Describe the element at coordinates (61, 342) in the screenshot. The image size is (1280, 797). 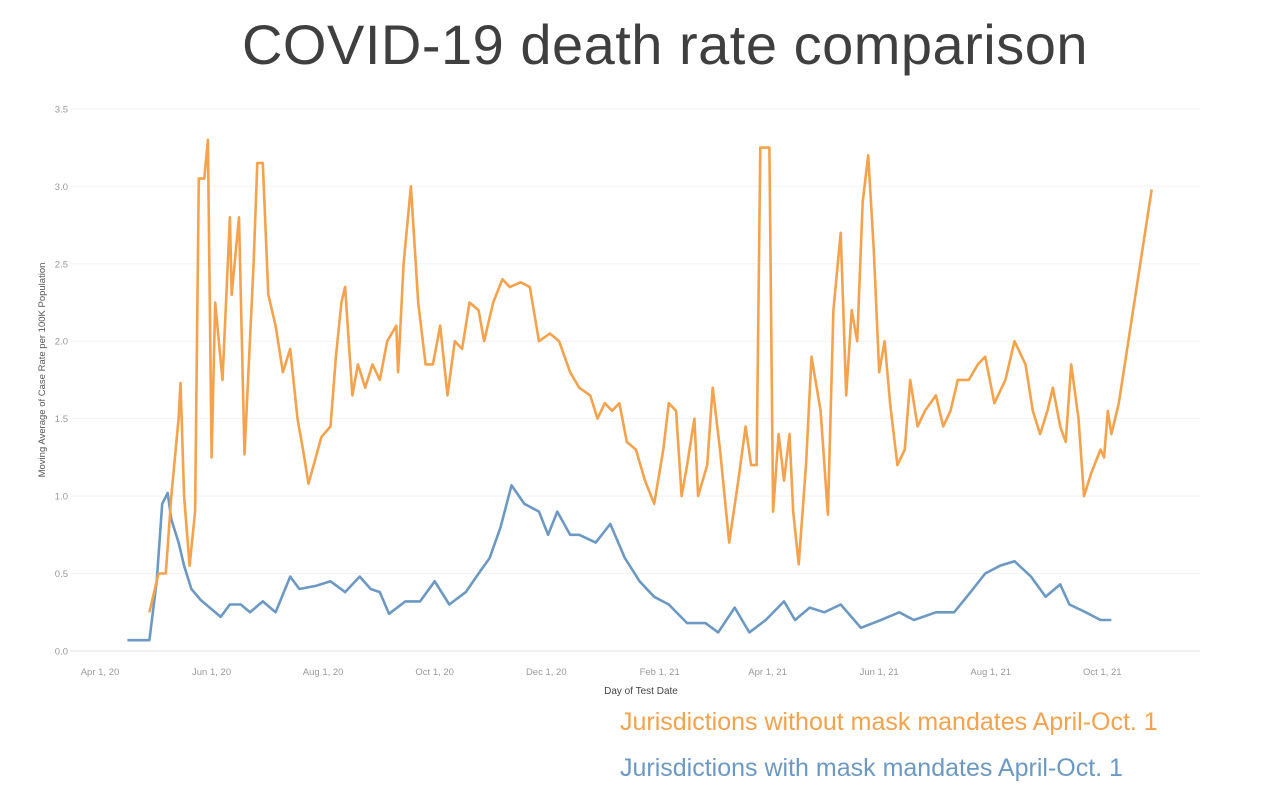
I see `y-tick-label: 2.0` at that location.